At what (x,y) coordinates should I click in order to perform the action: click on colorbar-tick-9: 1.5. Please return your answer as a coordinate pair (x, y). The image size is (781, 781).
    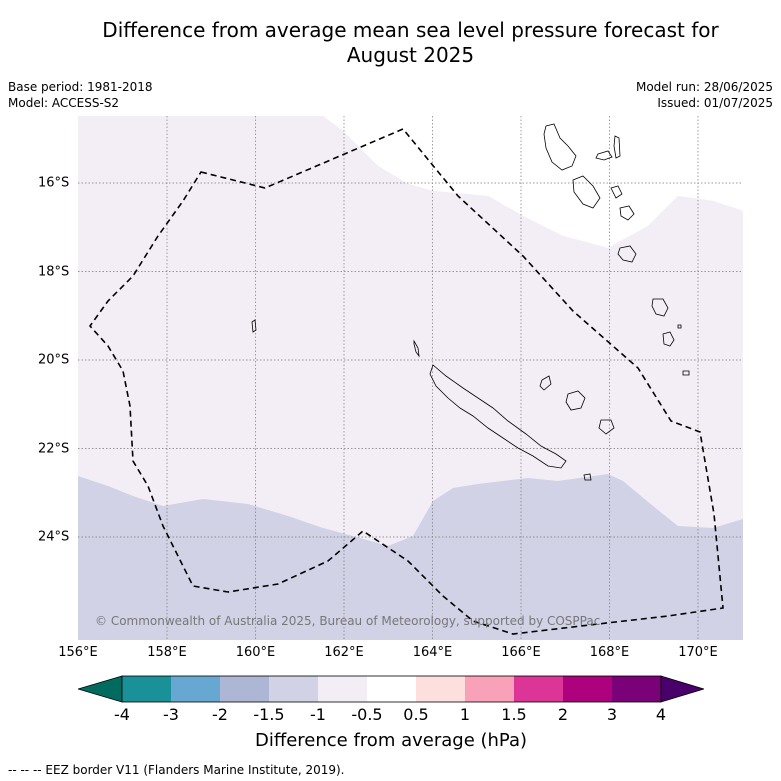
    Looking at the image, I should click on (514, 714).